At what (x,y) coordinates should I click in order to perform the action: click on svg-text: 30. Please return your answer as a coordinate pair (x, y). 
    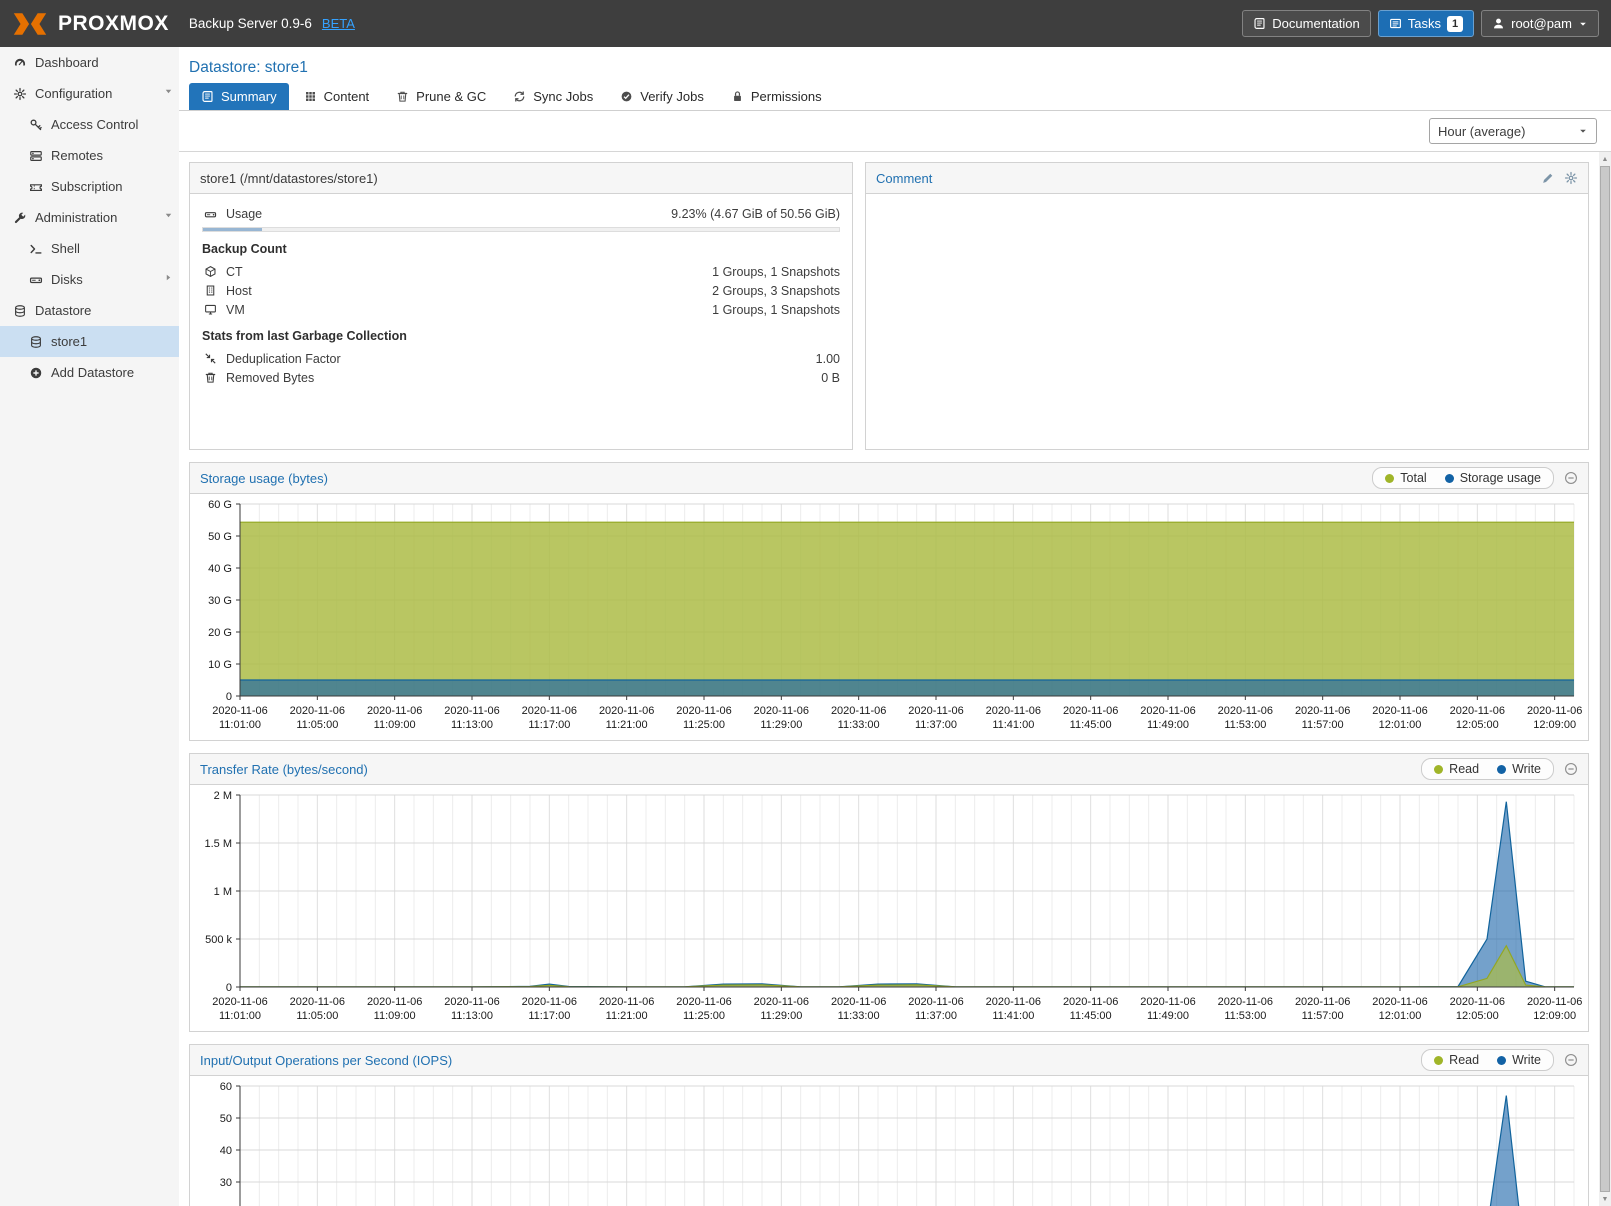
    Looking at the image, I should click on (226, 1183).